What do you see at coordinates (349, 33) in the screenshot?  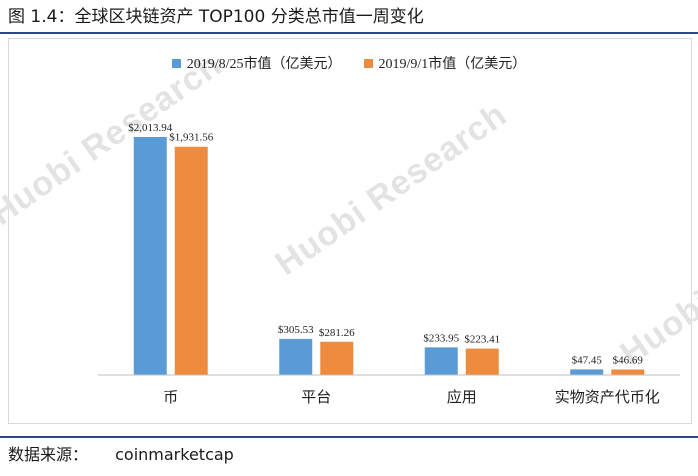 I see `title-divider` at bounding box center [349, 33].